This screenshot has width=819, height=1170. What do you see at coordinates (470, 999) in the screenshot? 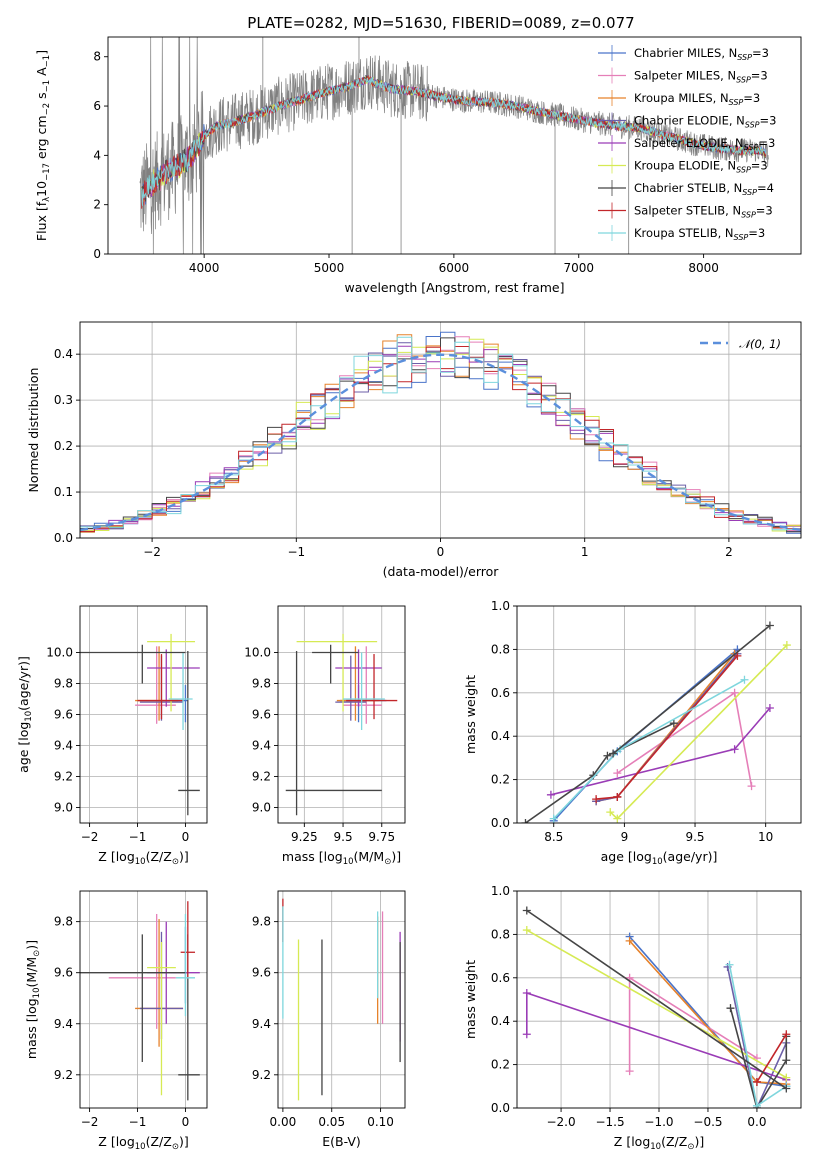
I see `y-axis-label: mass weight` at bounding box center [470, 999].